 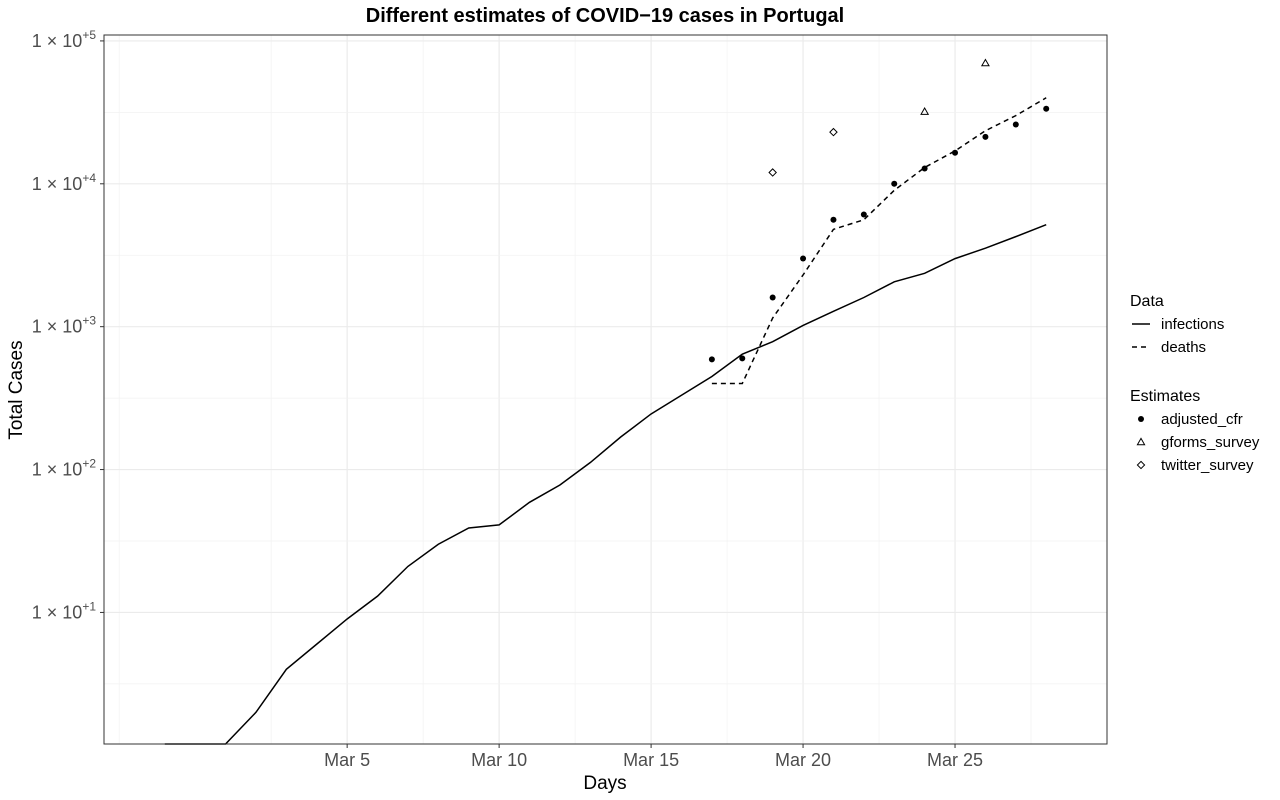 I want to click on y-tick-label: 1 × 10+5, so click(x=64, y=39).